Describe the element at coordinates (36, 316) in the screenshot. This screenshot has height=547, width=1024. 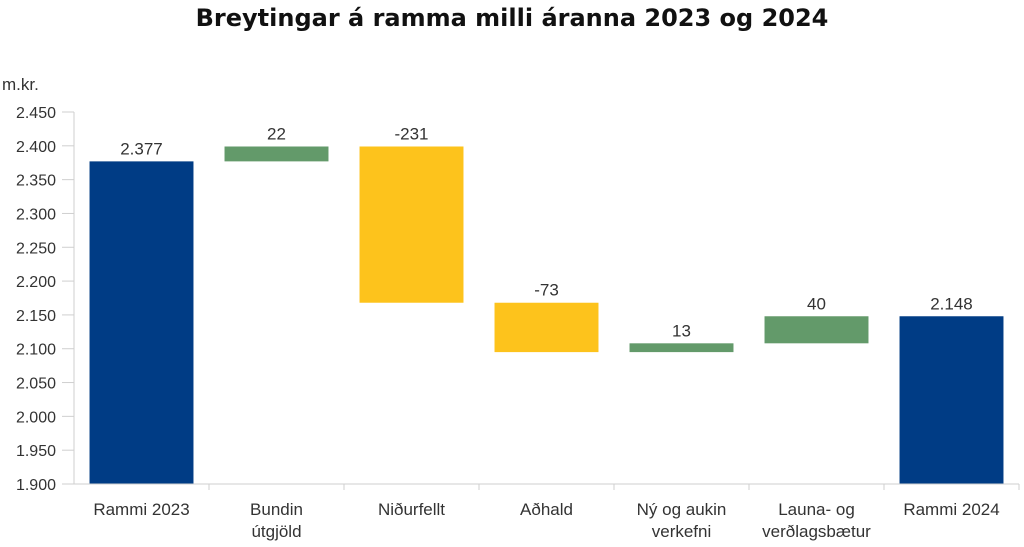
I see `y-tick-label: 2.150` at that location.